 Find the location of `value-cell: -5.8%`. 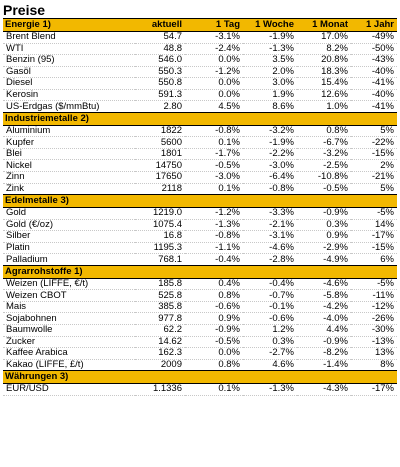

value-cell: -5.8% is located at coordinates (324, 295).